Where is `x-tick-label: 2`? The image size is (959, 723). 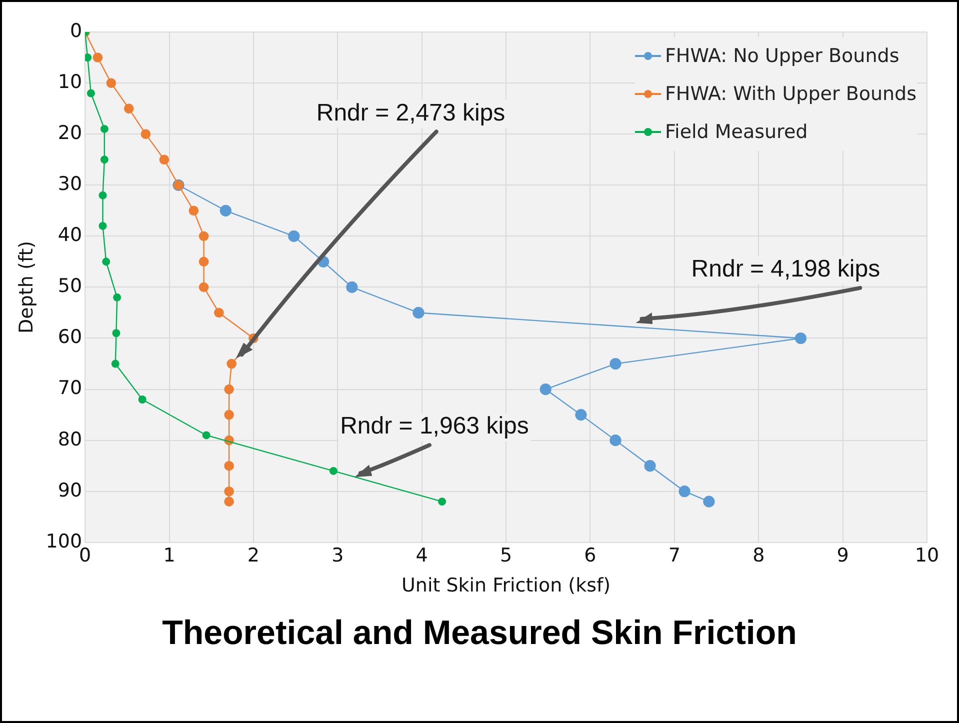
x-tick-label: 2 is located at coordinates (253, 555).